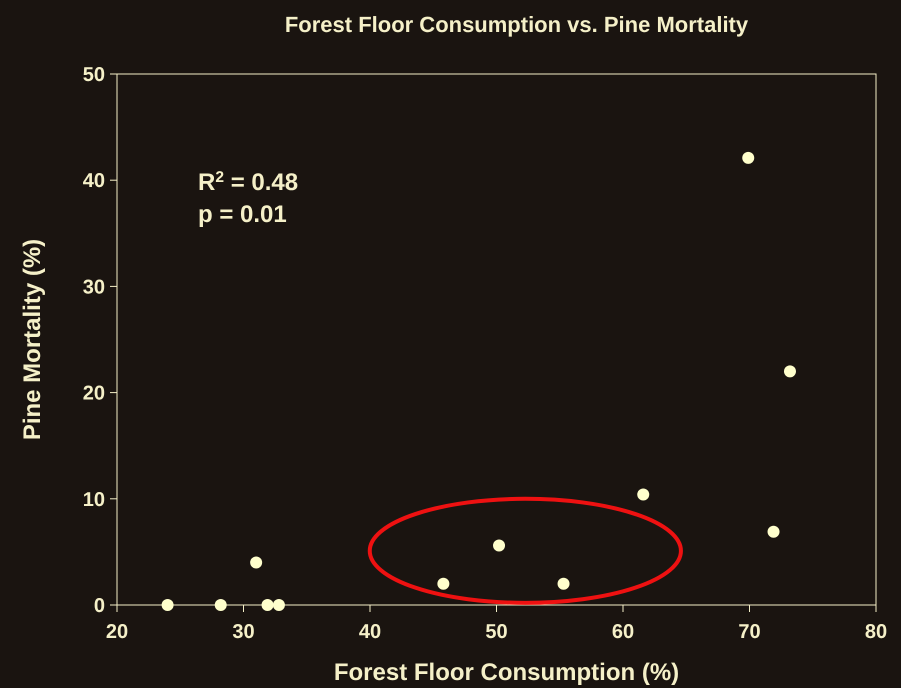 The width and height of the screenshot is (901, 688). Describe the element at coordinates (93, 499) in the screenshot. I see `y-tick-label: 10` at that location.